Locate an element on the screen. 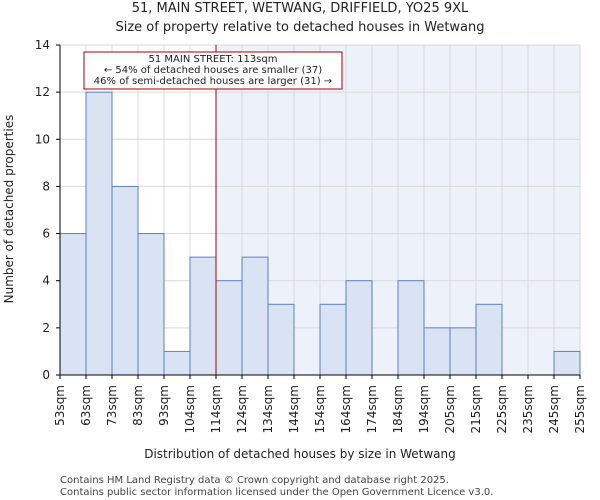 Image resolution: width=600 pixels, height=500 pixels. x-tick-label: 245sqm is located at coordinates (554, 409).